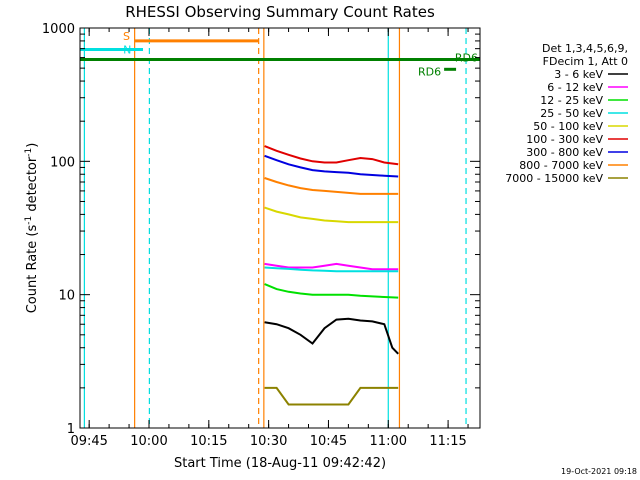  I want to click on legend-entry-label: 3 - 6 keV, so click(578, 74).